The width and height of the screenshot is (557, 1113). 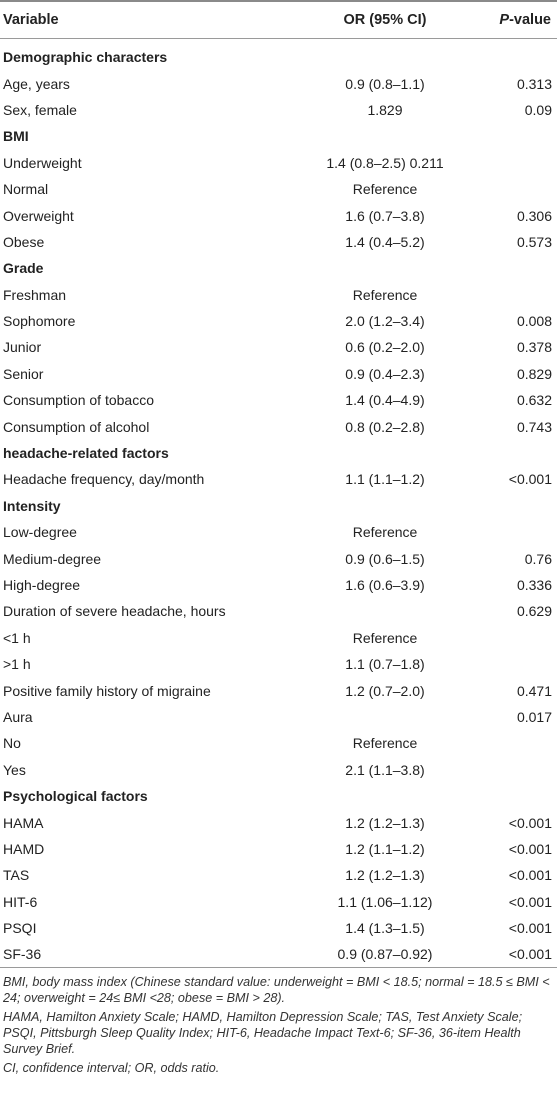 What do you see at coordinates (278, 110) in the screenshot?
I see `table-row: Sex, female 1.829 0.09` at bounding box center [278, 110].